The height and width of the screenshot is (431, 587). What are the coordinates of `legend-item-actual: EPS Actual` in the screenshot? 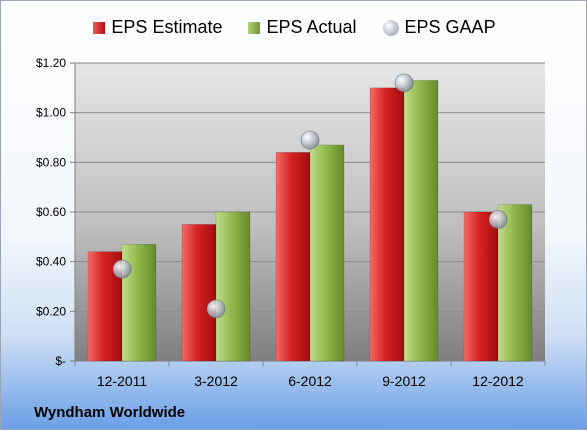 It's located at (302, 27).